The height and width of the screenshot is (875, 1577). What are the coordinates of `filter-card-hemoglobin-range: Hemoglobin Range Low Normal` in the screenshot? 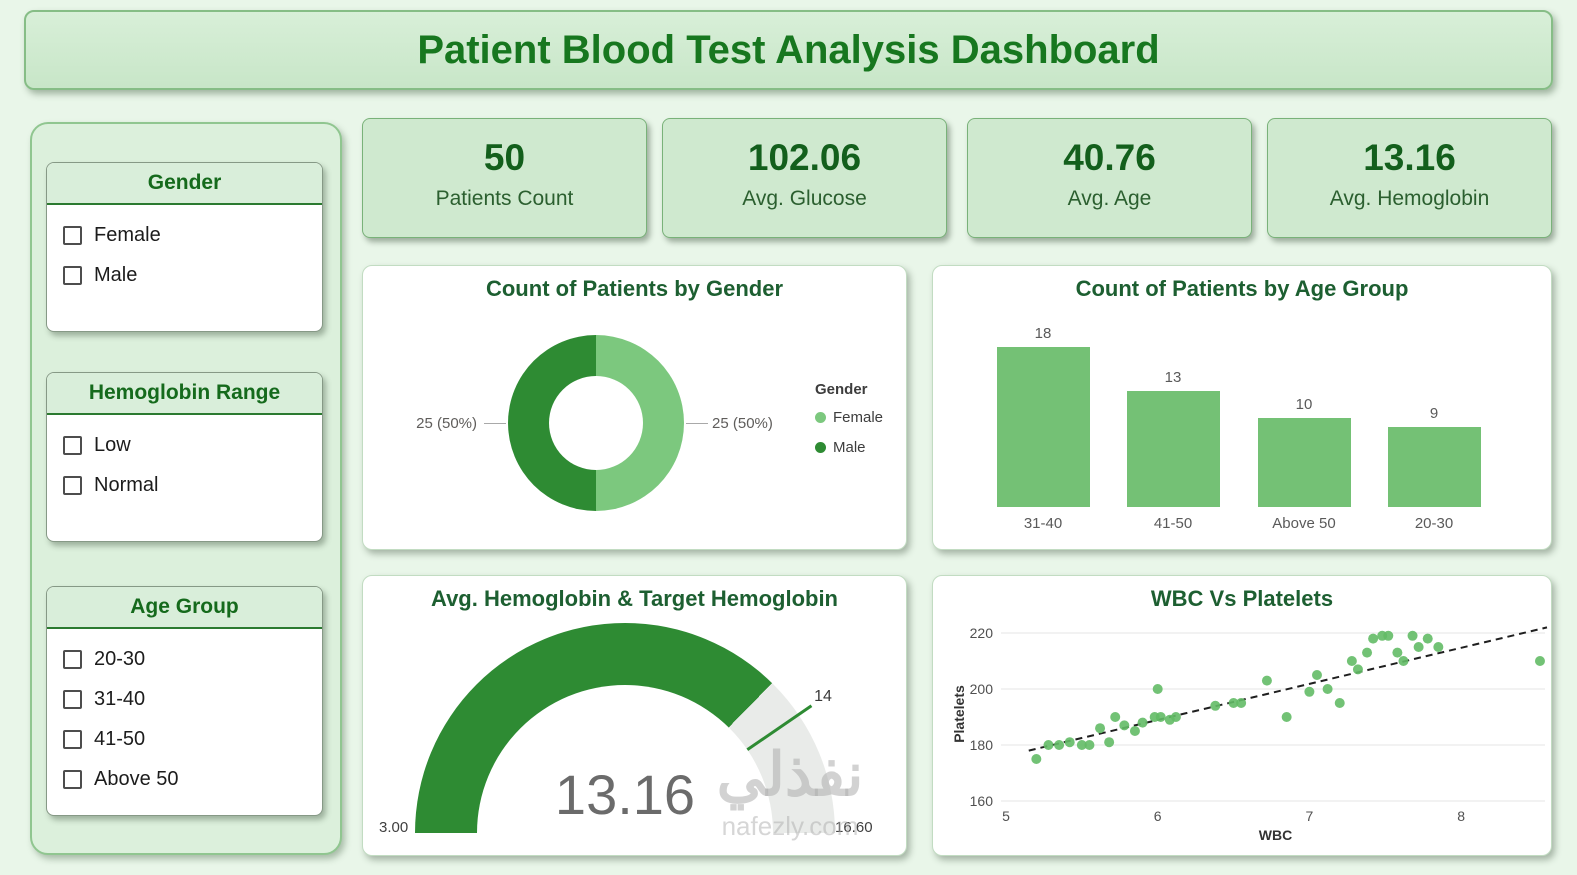 It's located at (184, 457).